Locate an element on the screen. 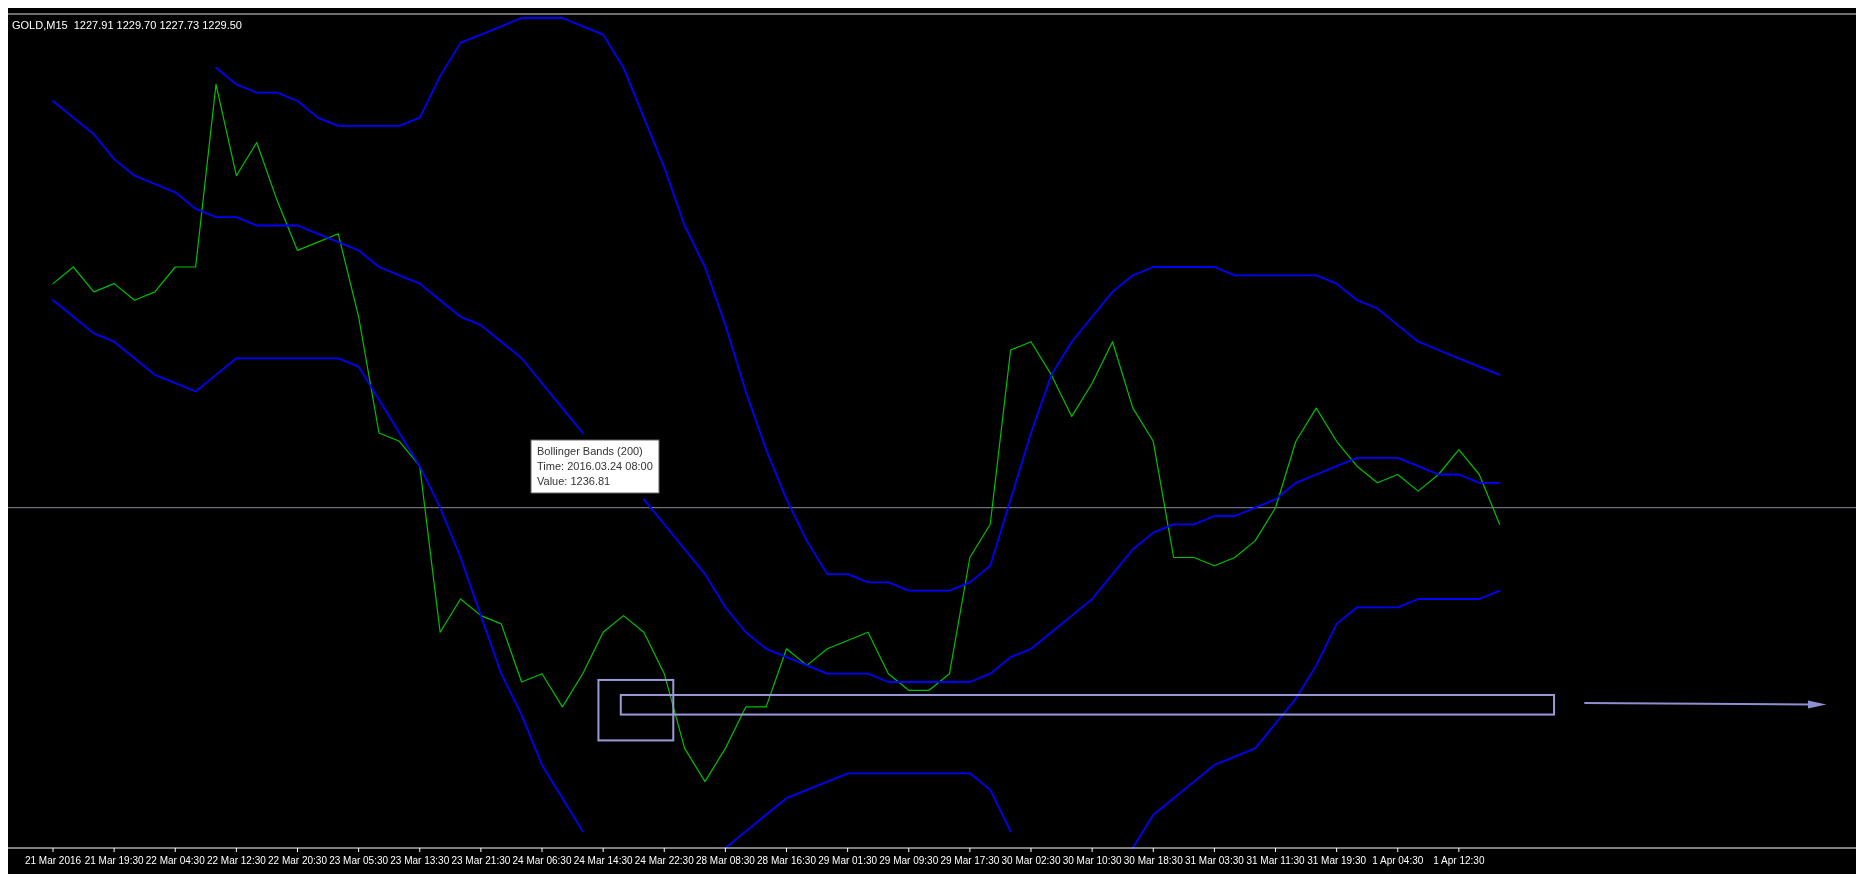  x-tick-label: 29 Mar 17:30 is located at coordinates (970, 860).